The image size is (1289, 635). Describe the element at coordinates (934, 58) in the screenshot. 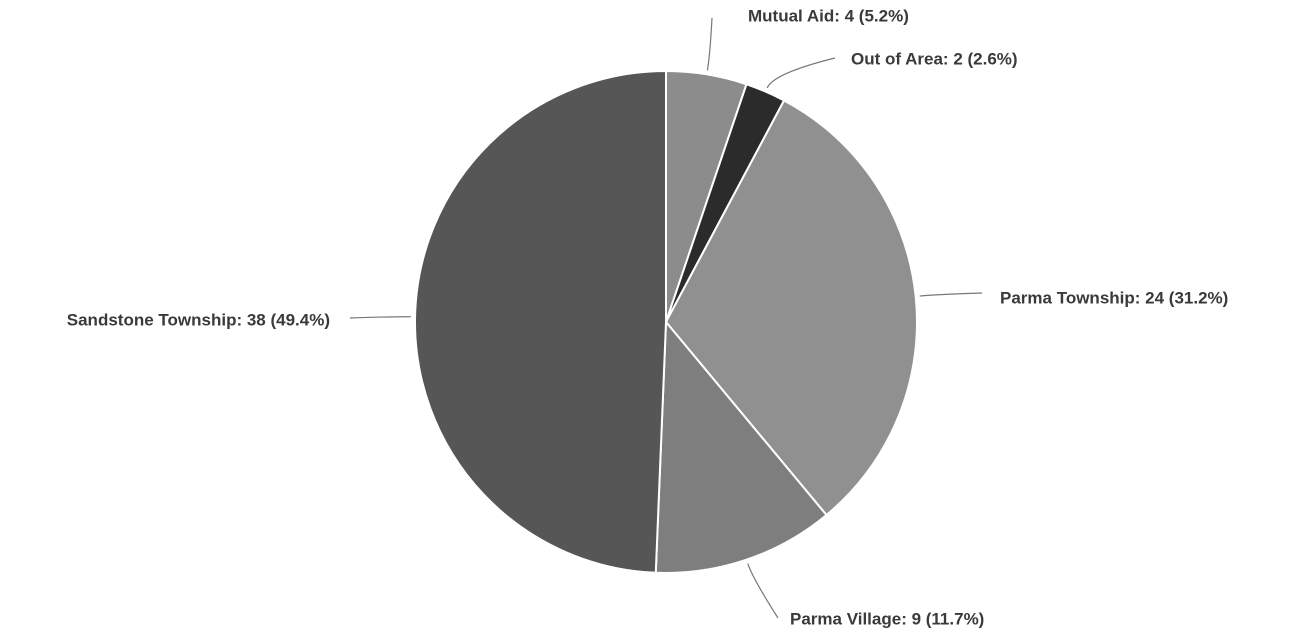

I see `slice-label: Out of Area: 2 (2.6%)` at that location.